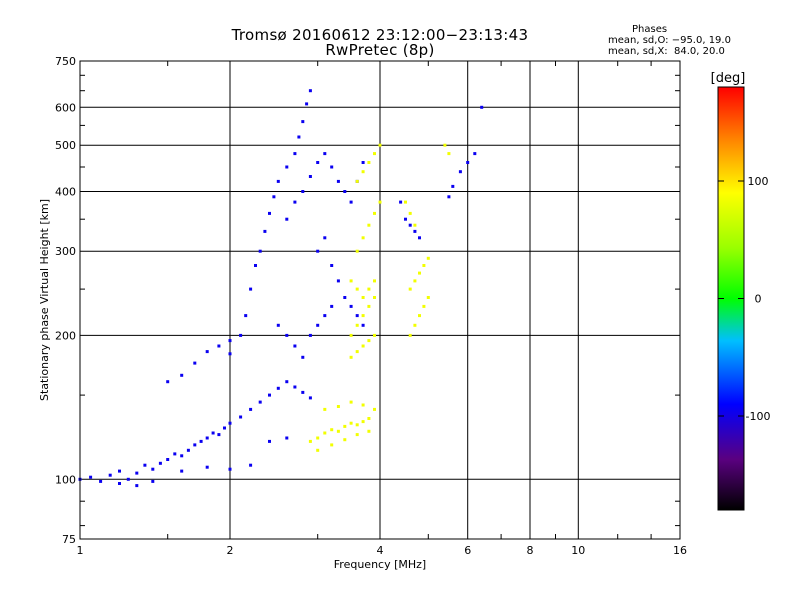 The image size is (800, 600). I want to click on x-tick-label: 10, so click(578, 550).